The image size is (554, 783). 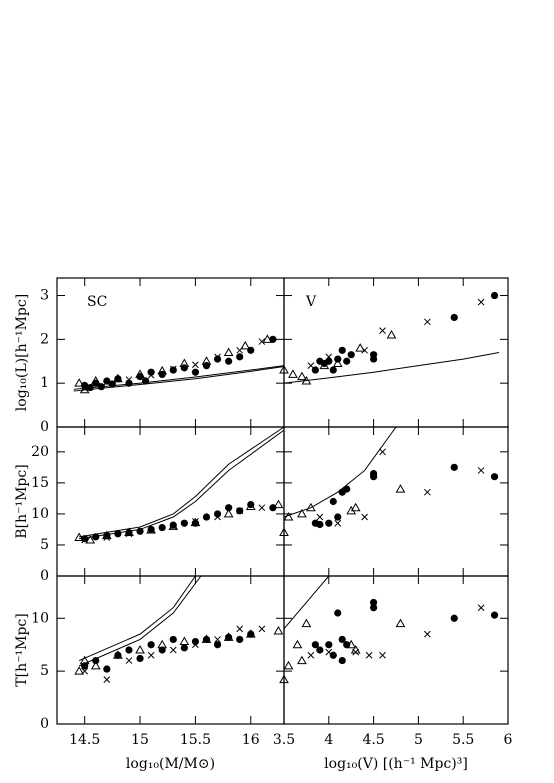 I want to click on y-tick-label: 5, so click(x=44, y=671).